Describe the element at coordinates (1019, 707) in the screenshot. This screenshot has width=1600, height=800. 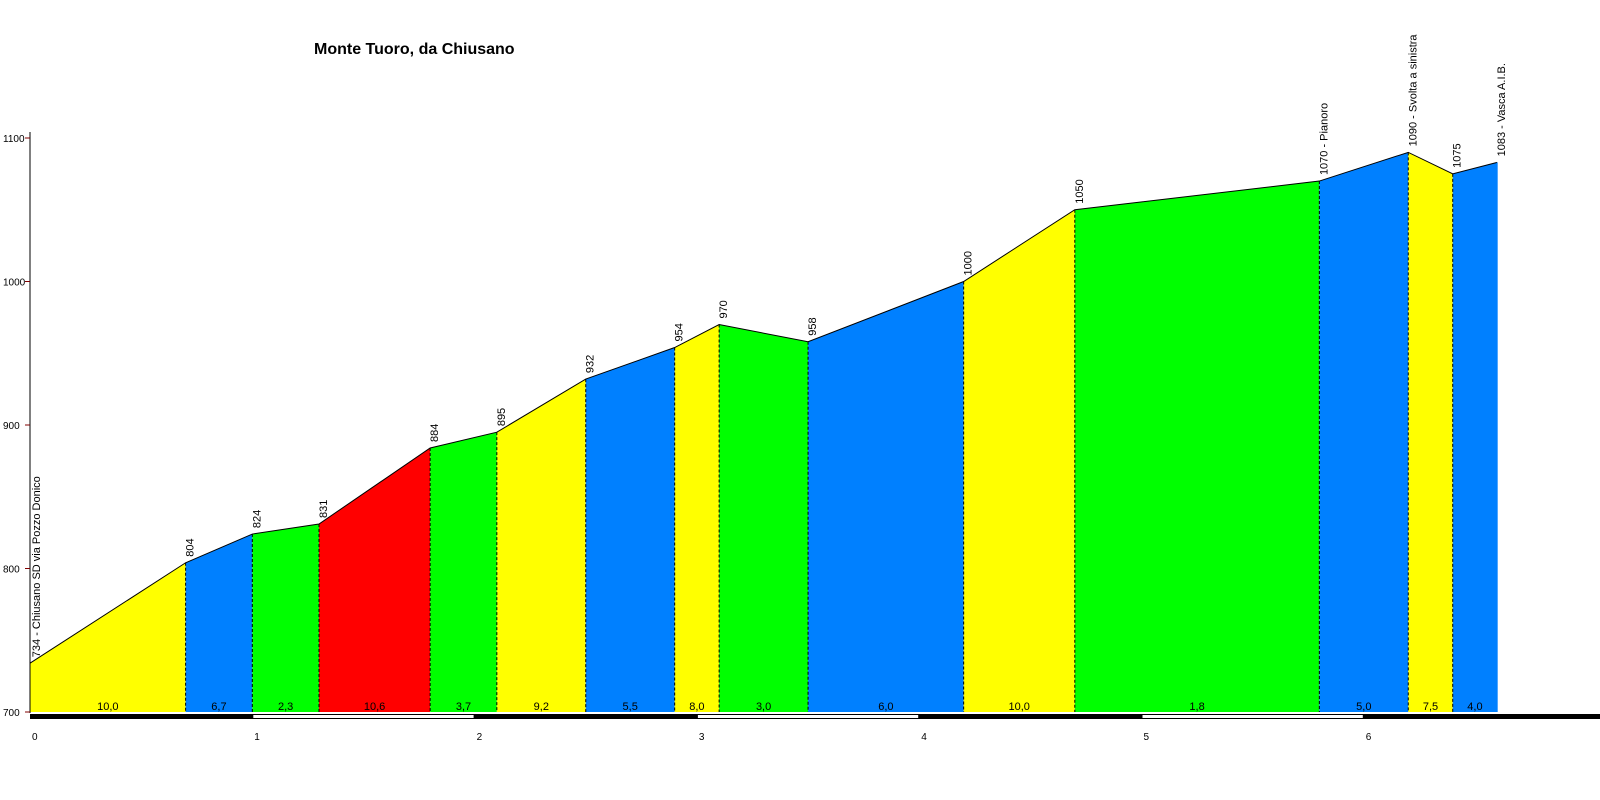
I see `gradient-label-11: 10,0` at that location.